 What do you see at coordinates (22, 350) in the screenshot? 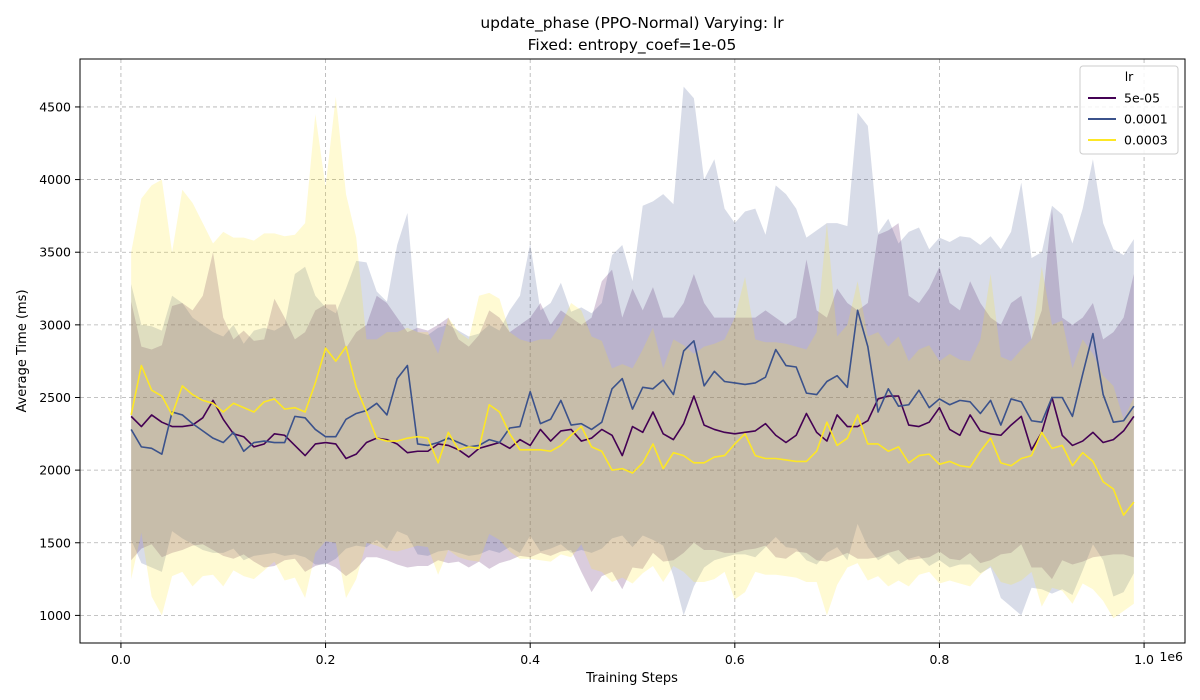
I see `y-axis-label: Average Time (ms)` at bounding box center [22, 350].